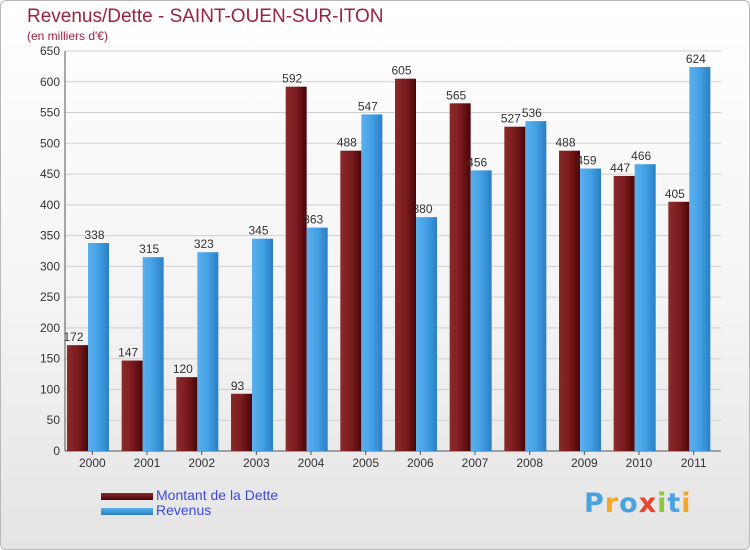 This screenshot has width=750, height=550. I want to click on data-label: 120, so click(183, 369).